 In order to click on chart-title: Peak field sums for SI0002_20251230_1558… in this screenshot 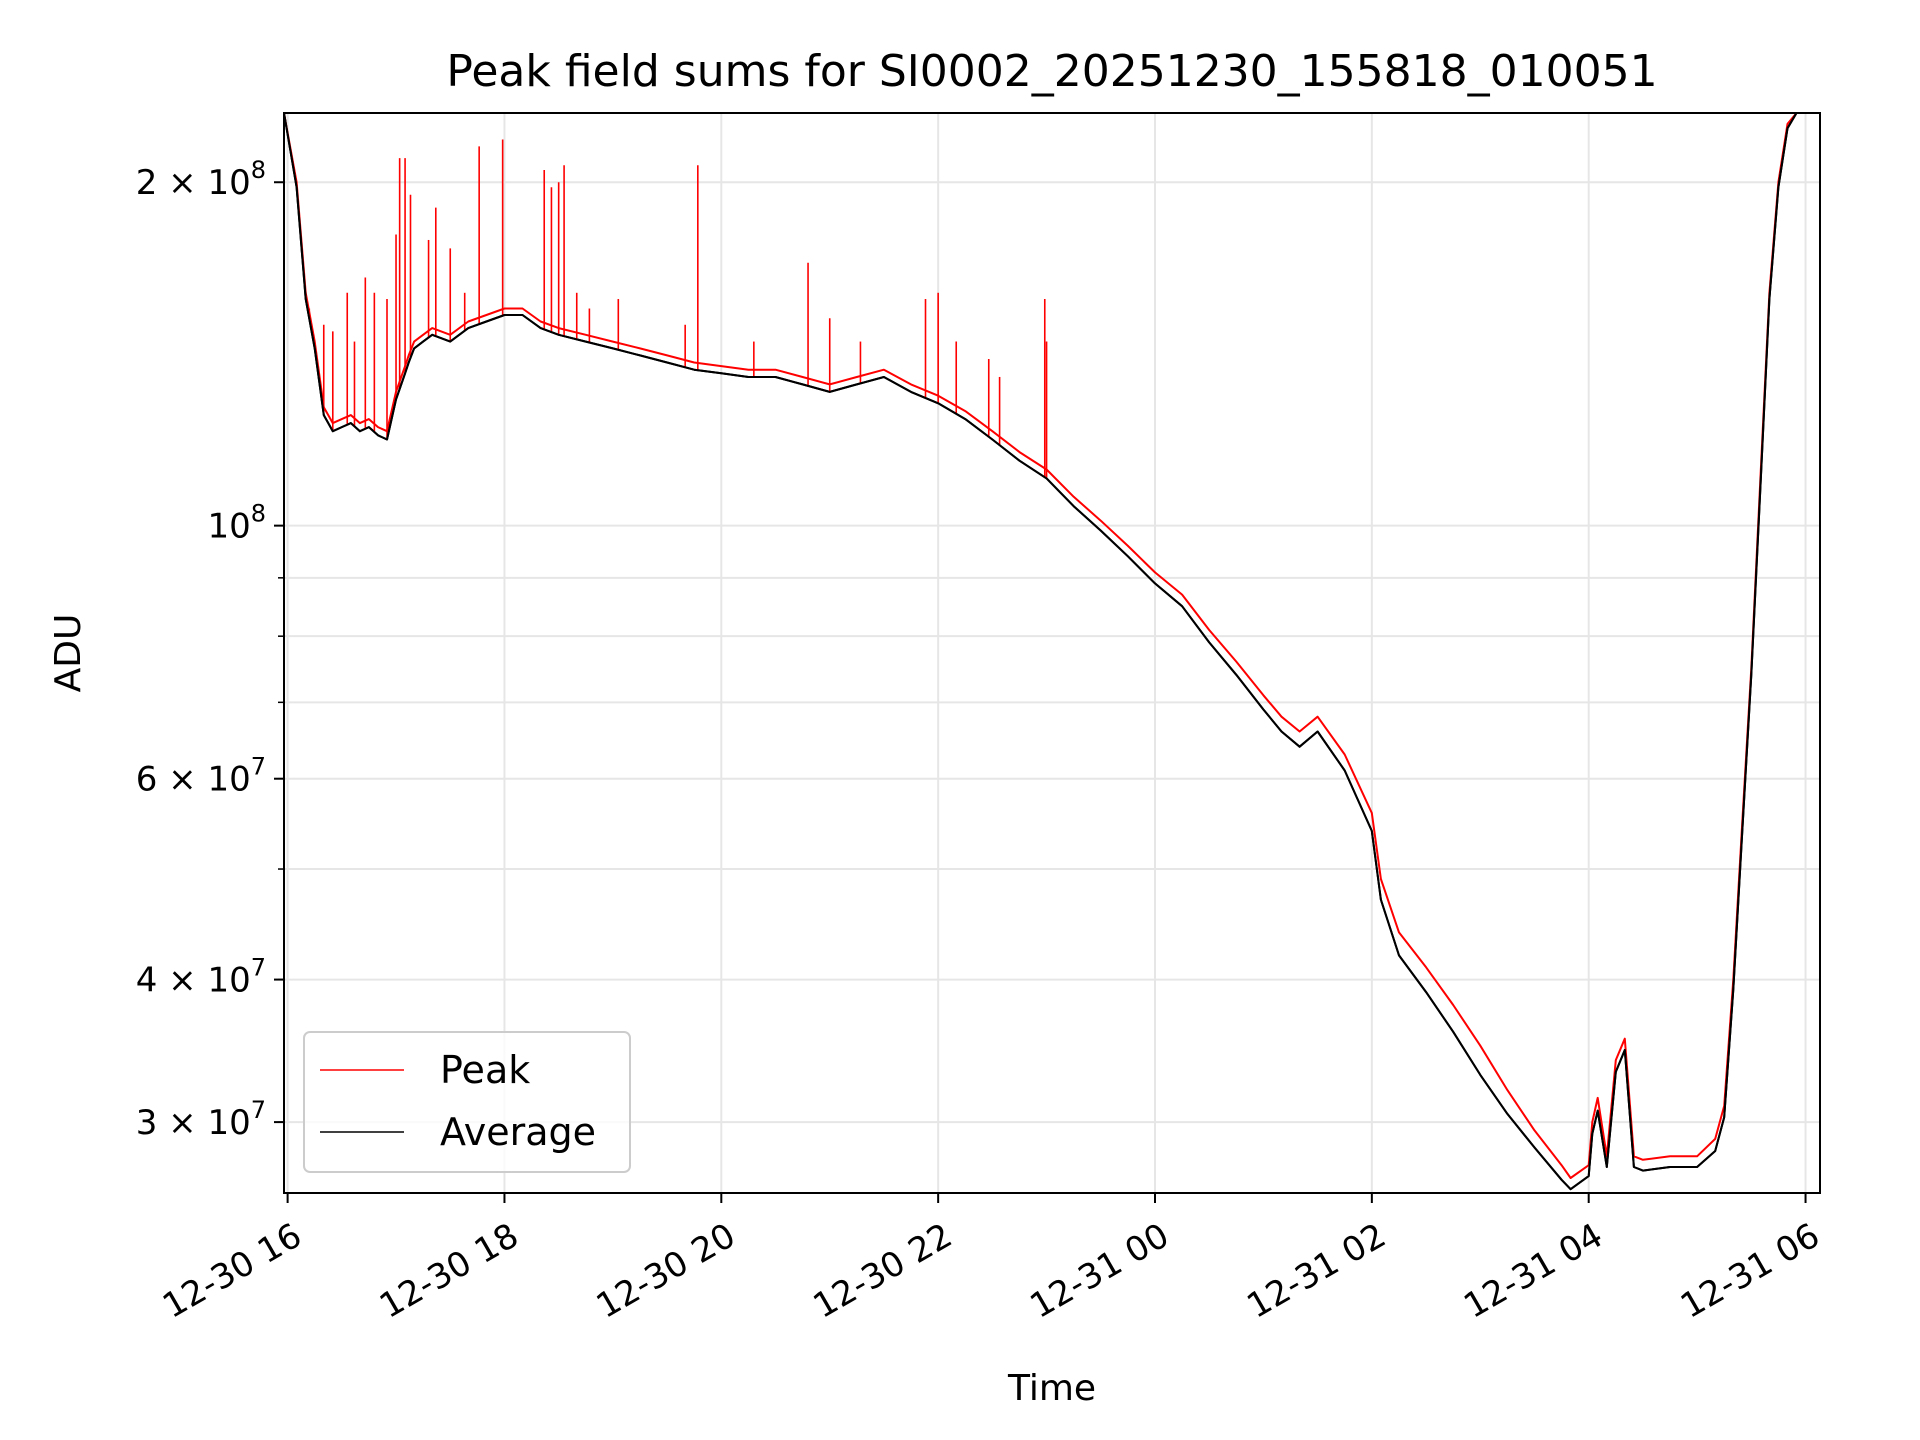, I will do `click(1051, 71)`.